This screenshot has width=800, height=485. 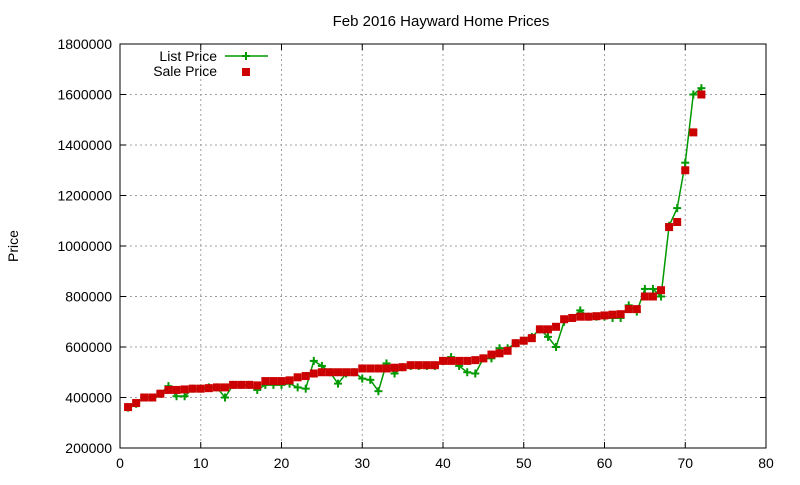 What do you see at coordinates (246, 56) in the screenshot?
I see `legend-swatch-list-price-marker` at bounding box center [246, 56].